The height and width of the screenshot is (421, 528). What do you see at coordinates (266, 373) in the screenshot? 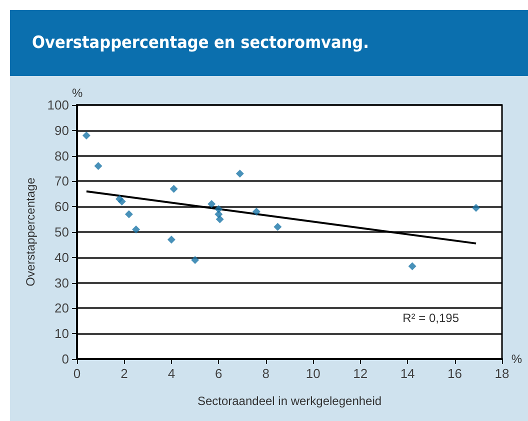
I see `x-tick-label: 8` at bounding box center [266, 373].